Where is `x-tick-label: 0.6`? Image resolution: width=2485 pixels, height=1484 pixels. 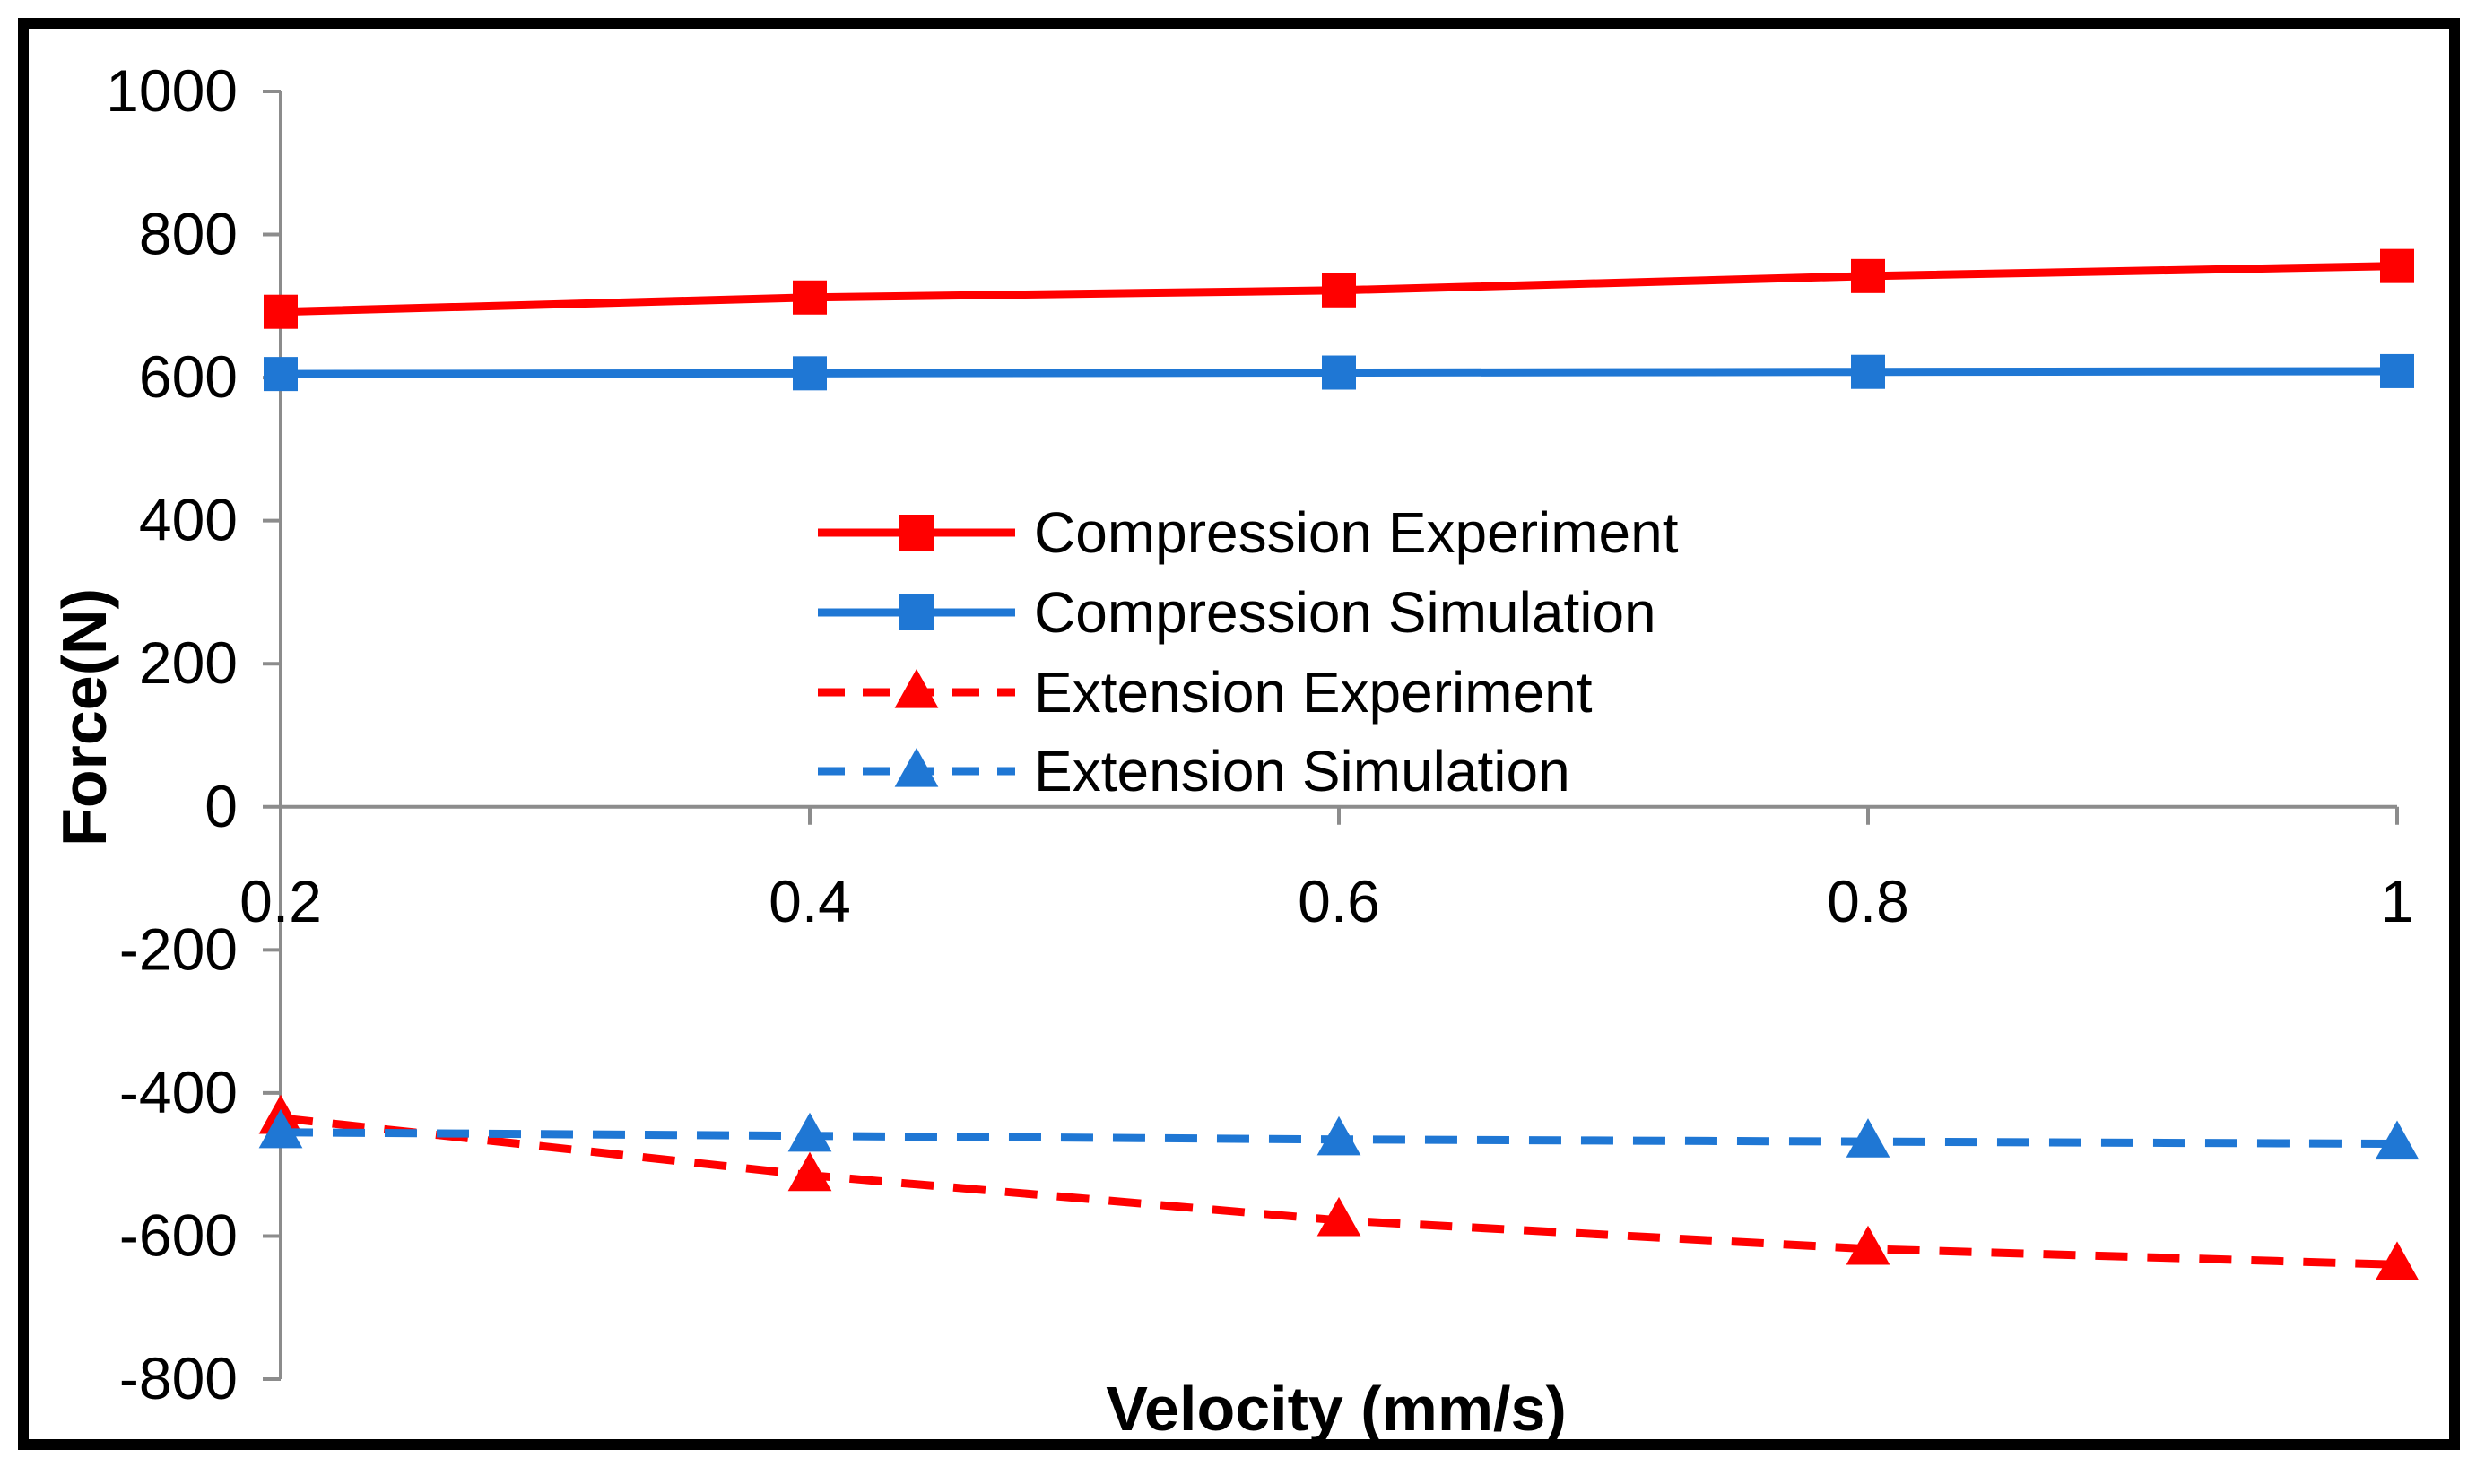 x-tick-label: 0.6 is located at coordinates (1339, 901).